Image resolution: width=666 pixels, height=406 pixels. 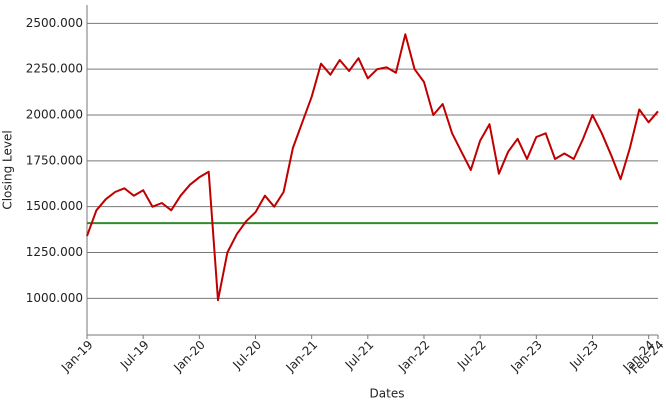 I want to click on x-axis-title: Dates, so click(x=387, y=394).